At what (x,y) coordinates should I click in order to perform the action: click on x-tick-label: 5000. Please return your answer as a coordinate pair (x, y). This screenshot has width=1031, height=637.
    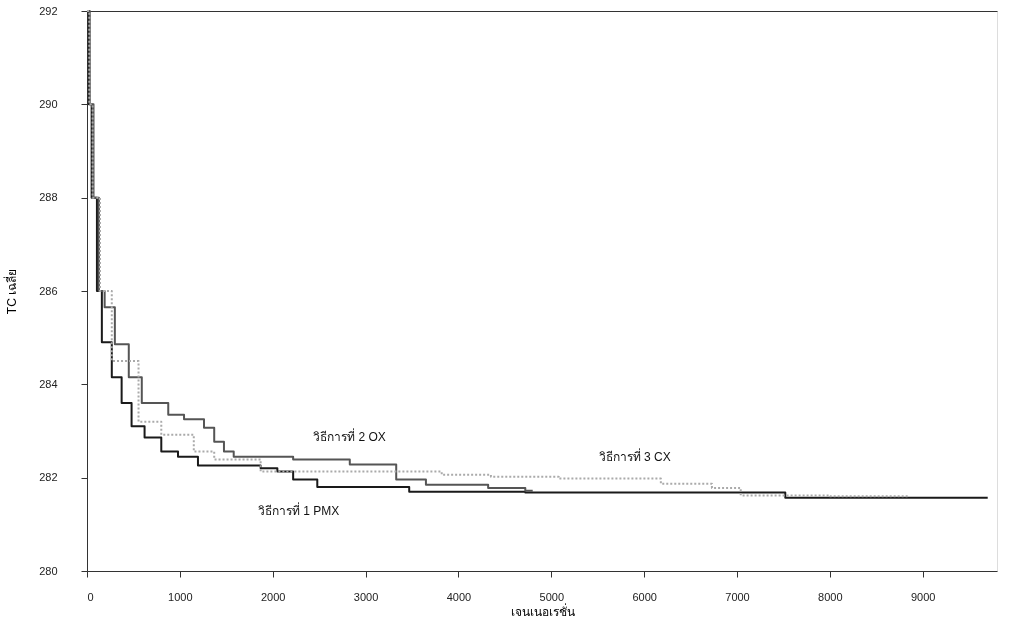
    Looking at the image, I should click on (552, 596).